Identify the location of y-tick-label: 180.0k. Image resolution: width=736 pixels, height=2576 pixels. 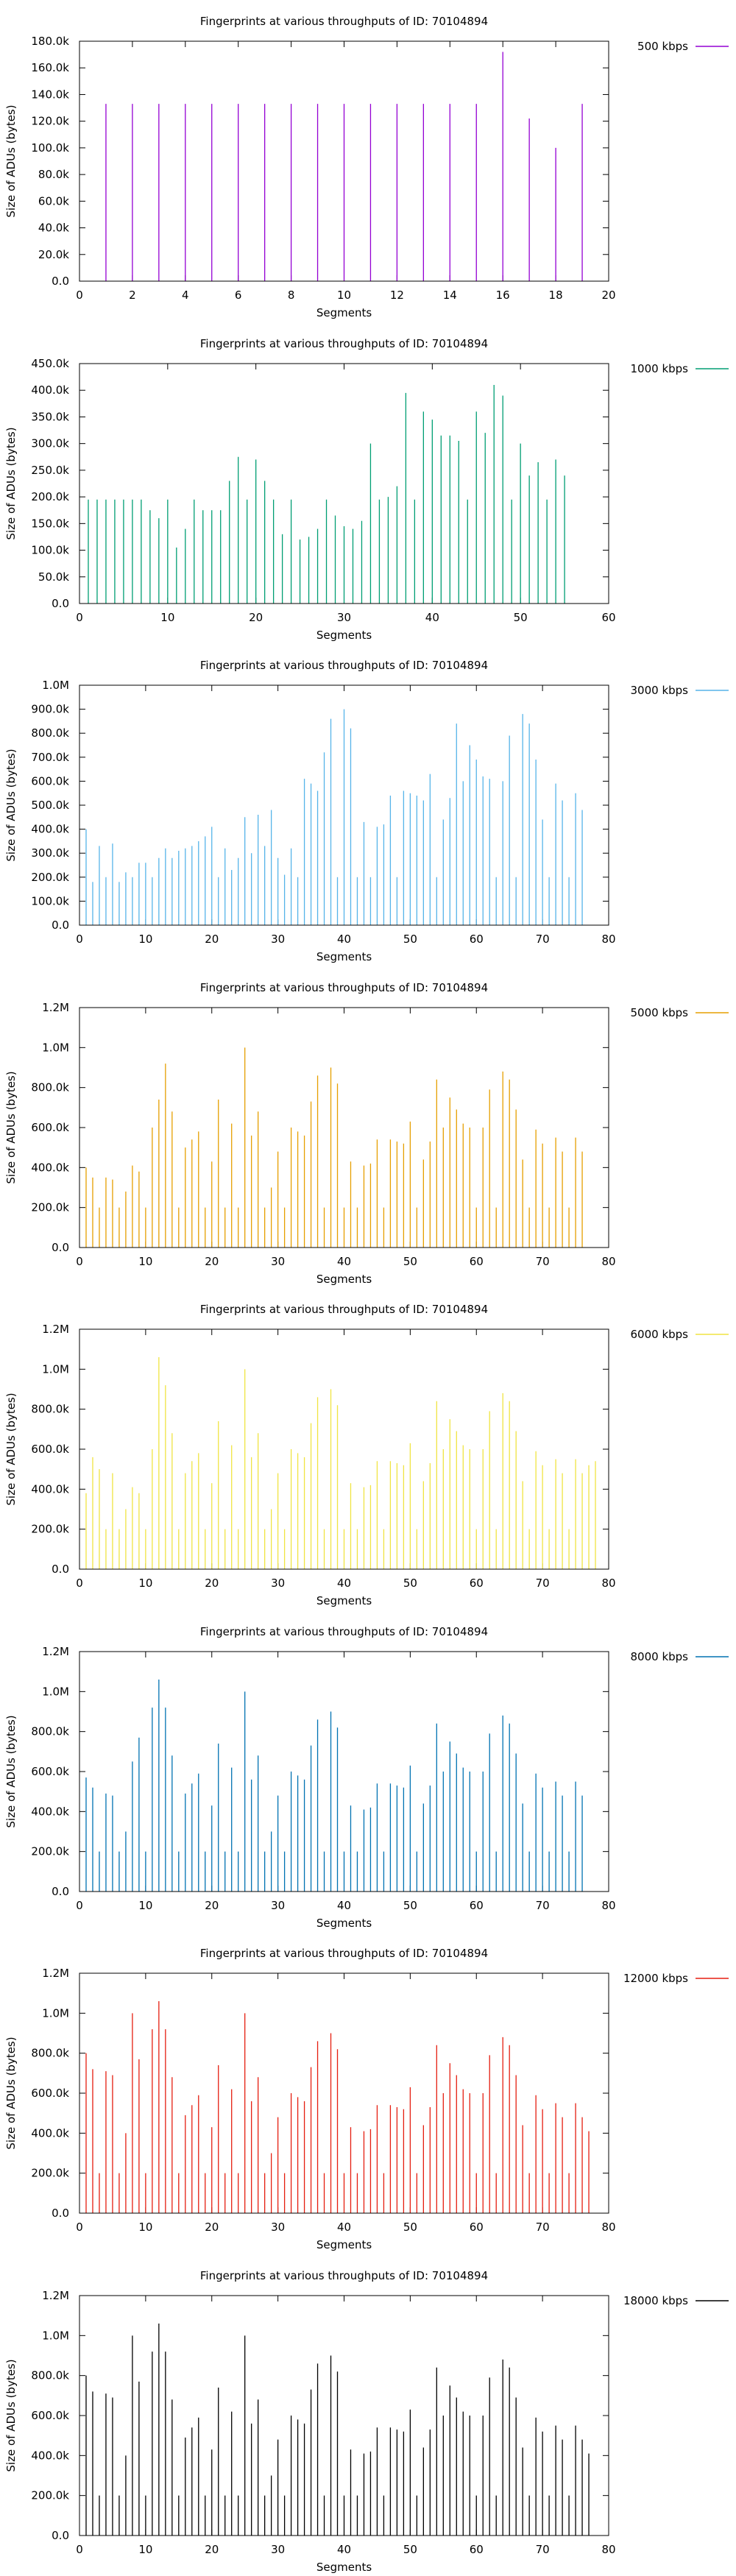
(50, 41).